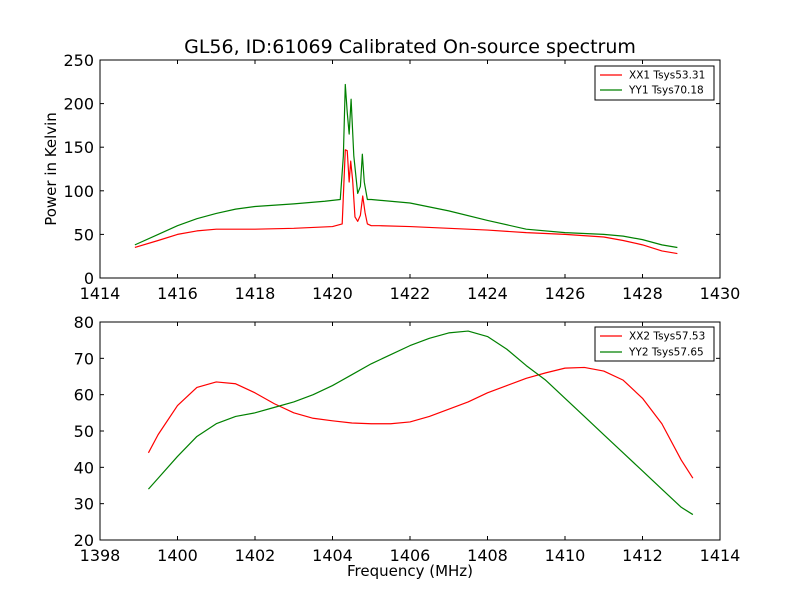 The height and width of the screenshot is (600, 800). I want to click on bottom-xtick-label: 1406, so click(410, 555).